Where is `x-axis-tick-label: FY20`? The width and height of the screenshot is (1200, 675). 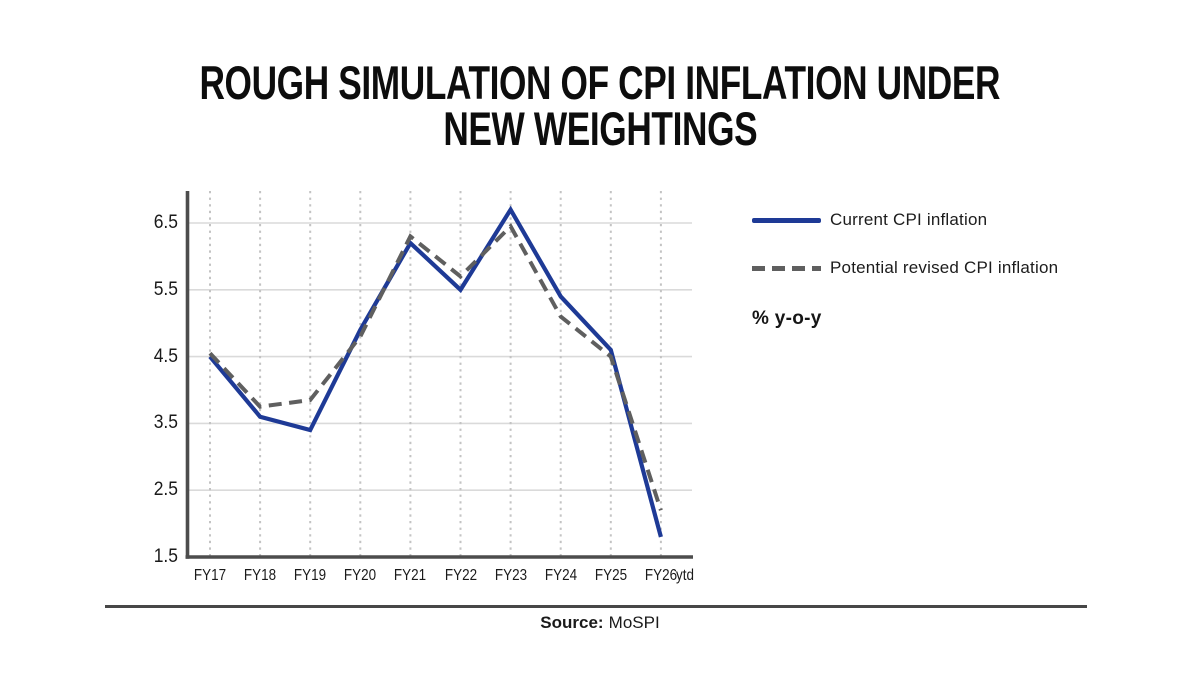 x-axis-tick-label: FY20 is located at coordinates (360, 575).